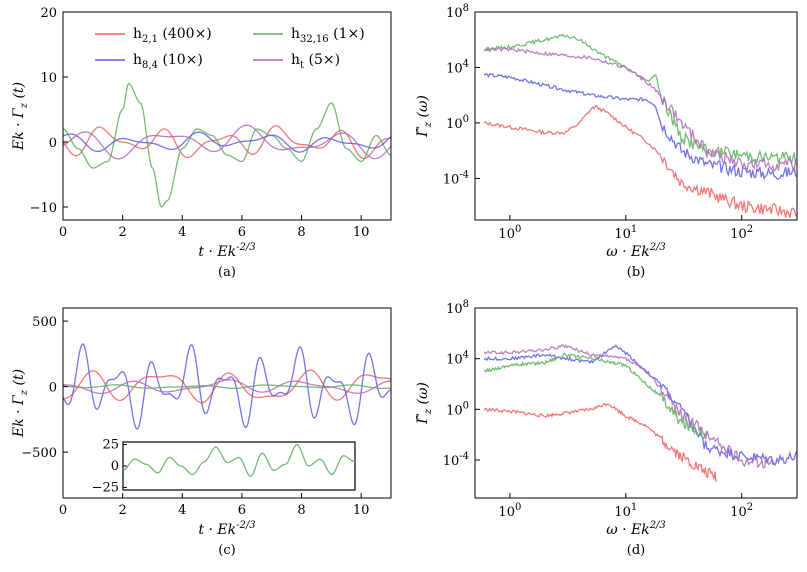  I want to click on panel-label: (c), so click(226, 550).